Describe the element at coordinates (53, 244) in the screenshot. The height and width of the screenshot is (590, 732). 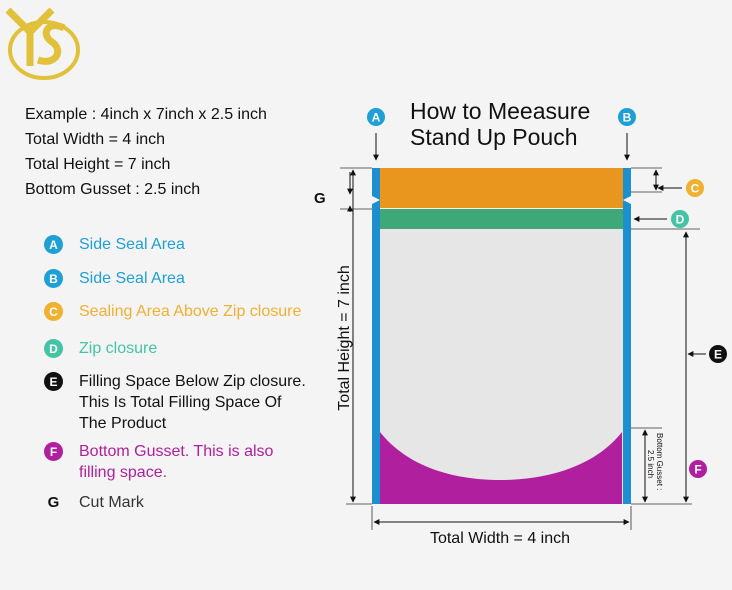
I see `badge-a-icon: A` at that location.